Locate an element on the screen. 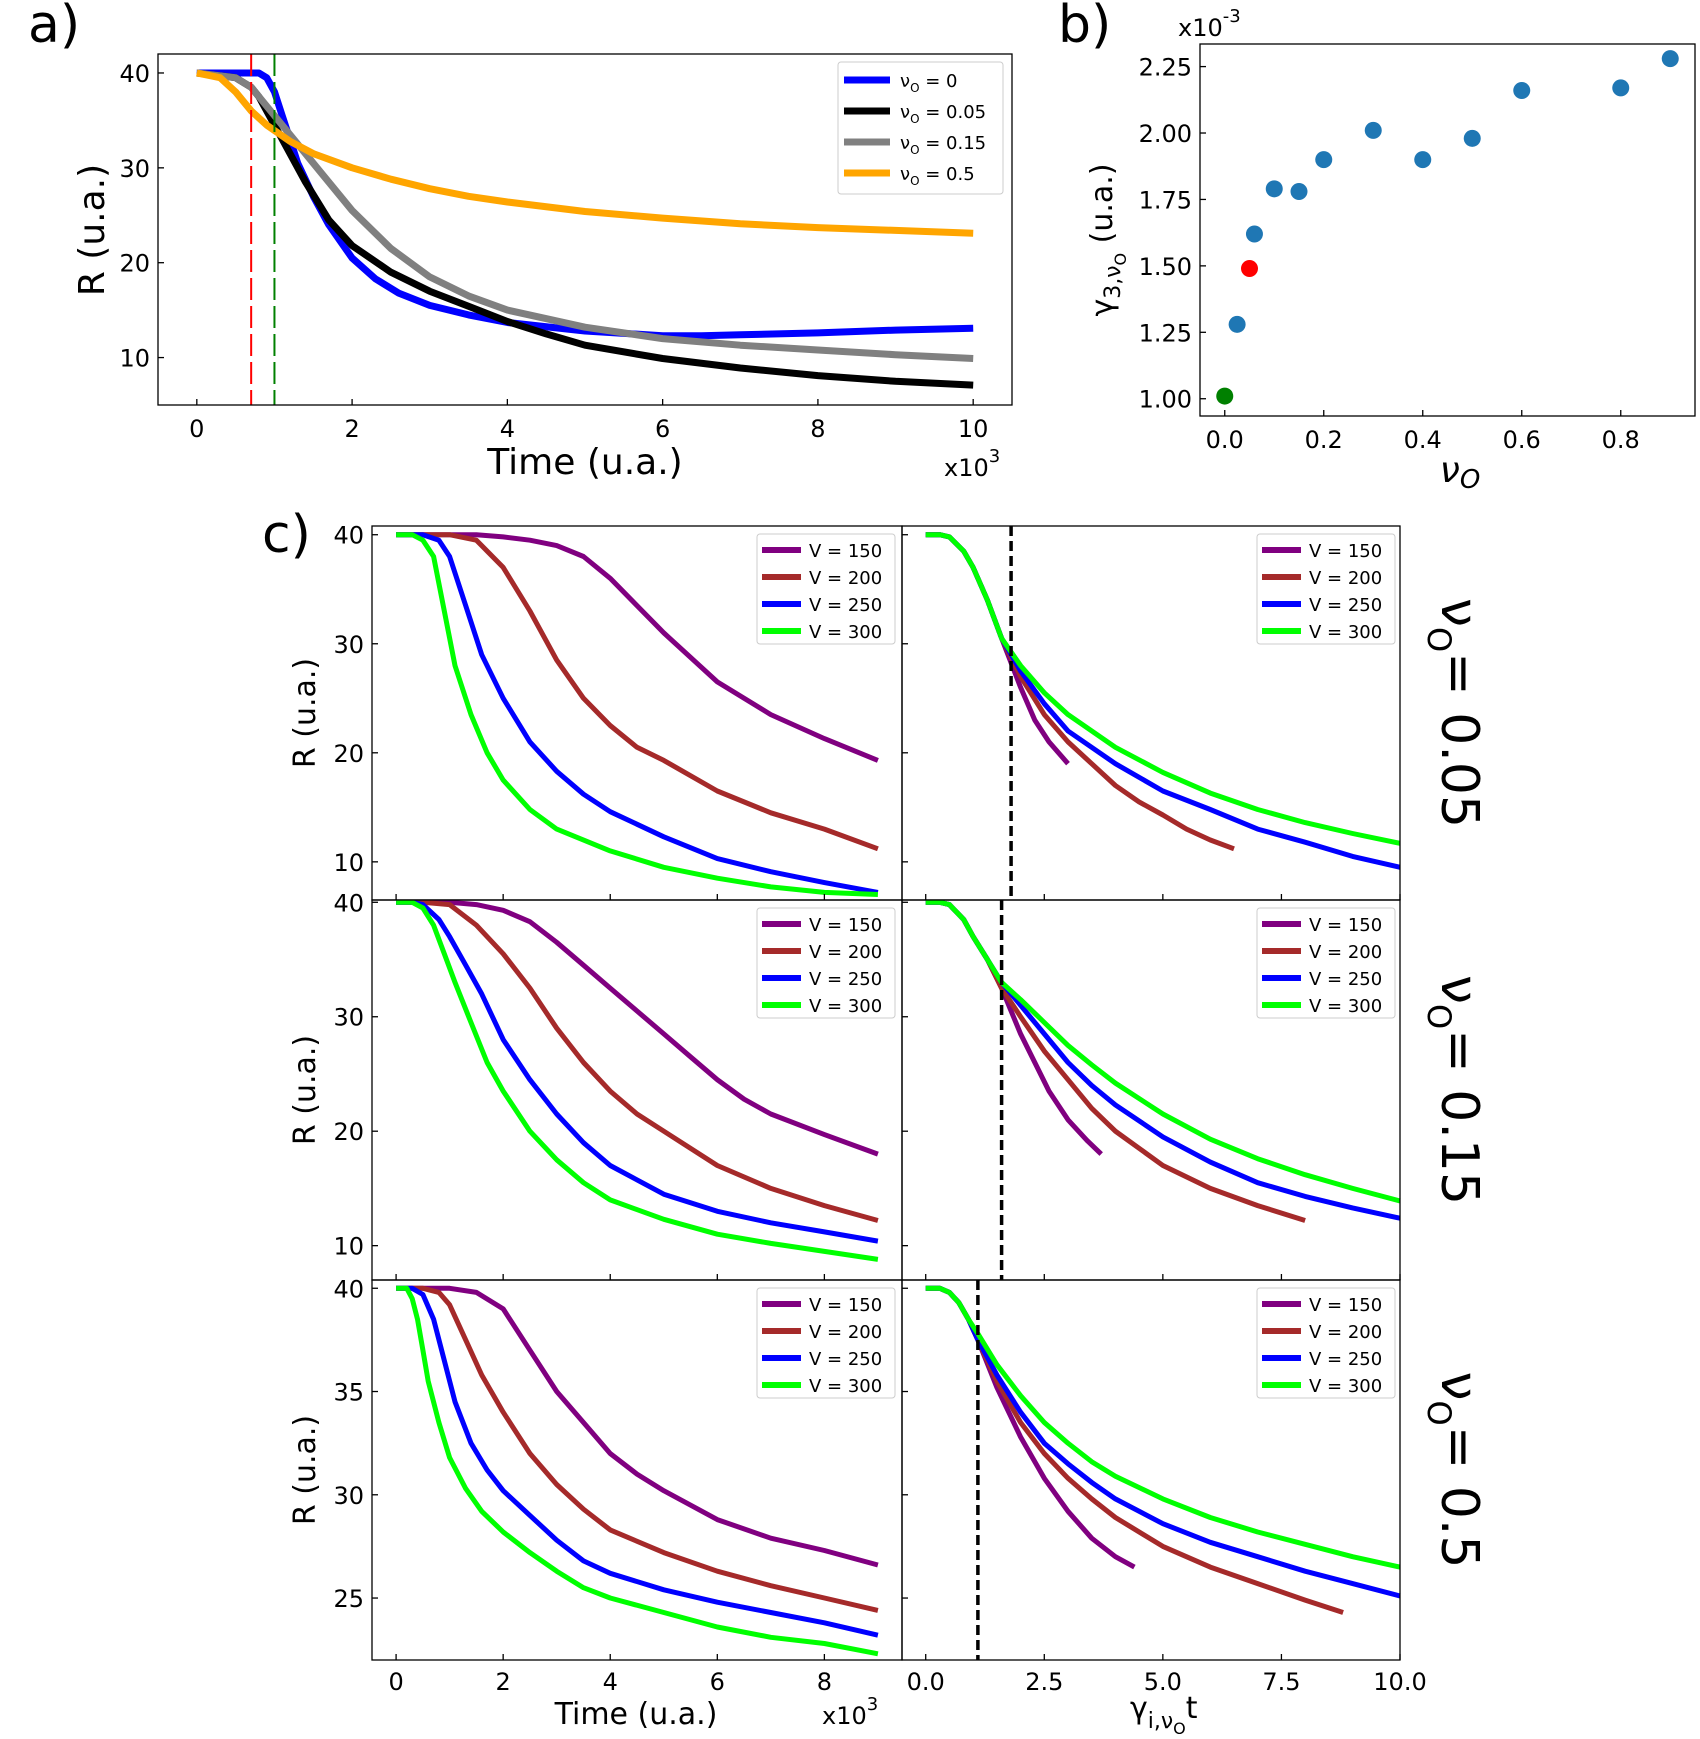  right-plot-frame is located at coordinates (1151, 1470).